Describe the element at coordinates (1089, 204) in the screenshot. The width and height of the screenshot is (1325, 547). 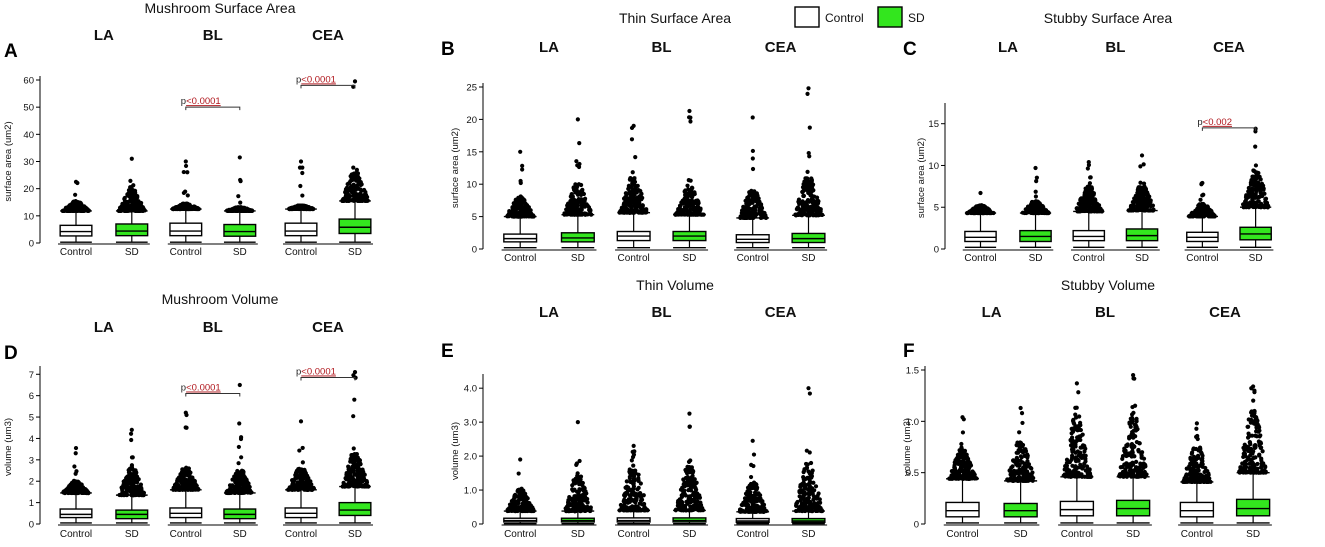
I see `box-bl-control` at that location.